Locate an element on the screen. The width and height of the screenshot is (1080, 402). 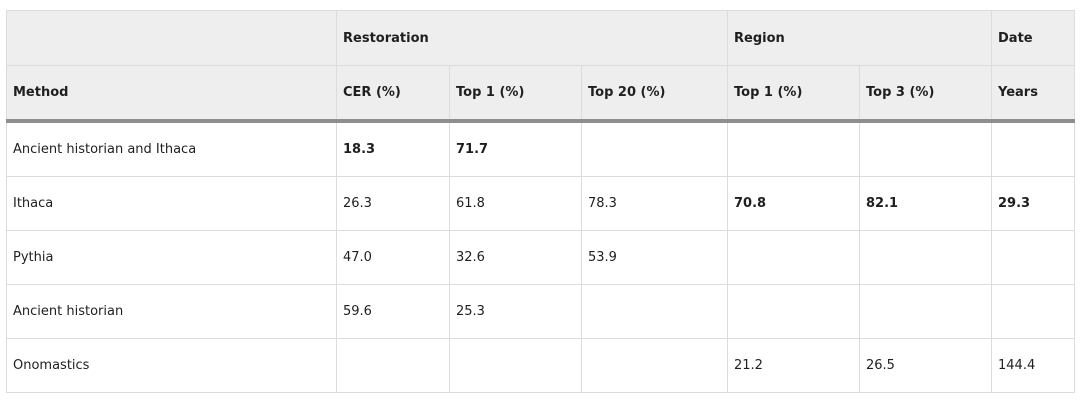
cell-cer: 59.6 is located at coordinates (393, 311).